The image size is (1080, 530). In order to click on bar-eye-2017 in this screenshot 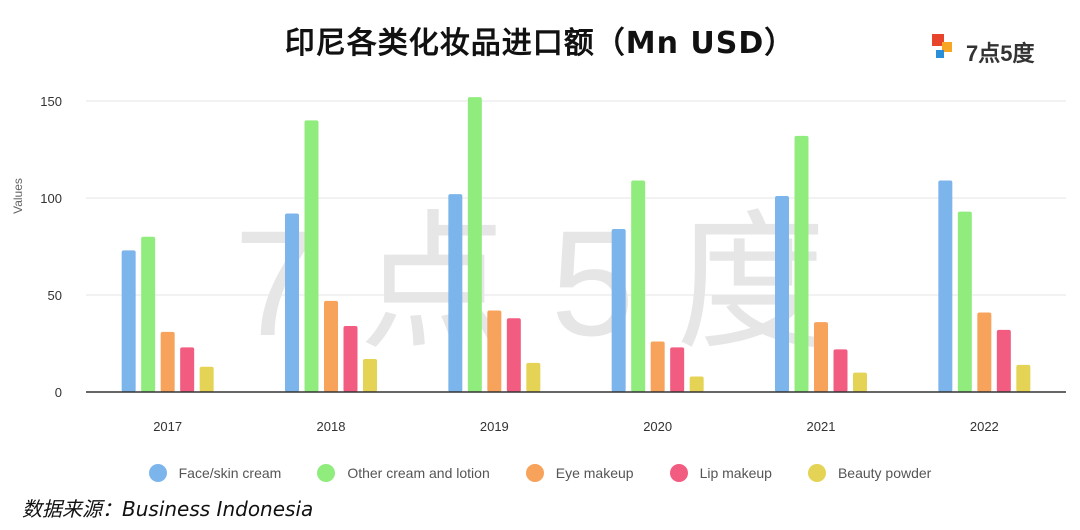, I will do `click(167, 361)`.